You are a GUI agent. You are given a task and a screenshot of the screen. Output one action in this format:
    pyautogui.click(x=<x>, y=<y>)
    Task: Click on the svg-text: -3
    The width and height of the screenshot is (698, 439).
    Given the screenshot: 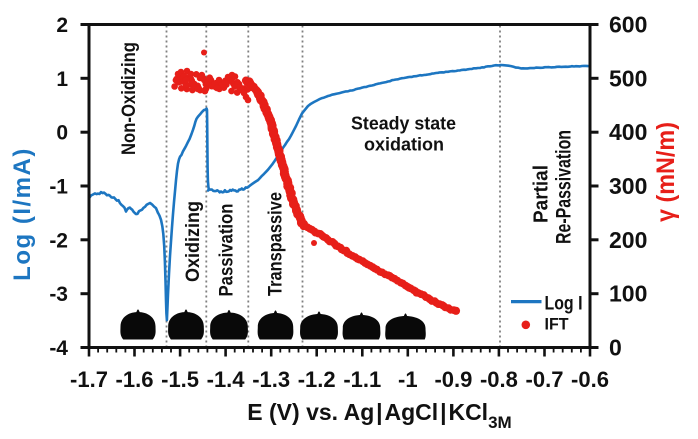 What is the action you would take?
    pyautogui.click(x=58, y=294)
    